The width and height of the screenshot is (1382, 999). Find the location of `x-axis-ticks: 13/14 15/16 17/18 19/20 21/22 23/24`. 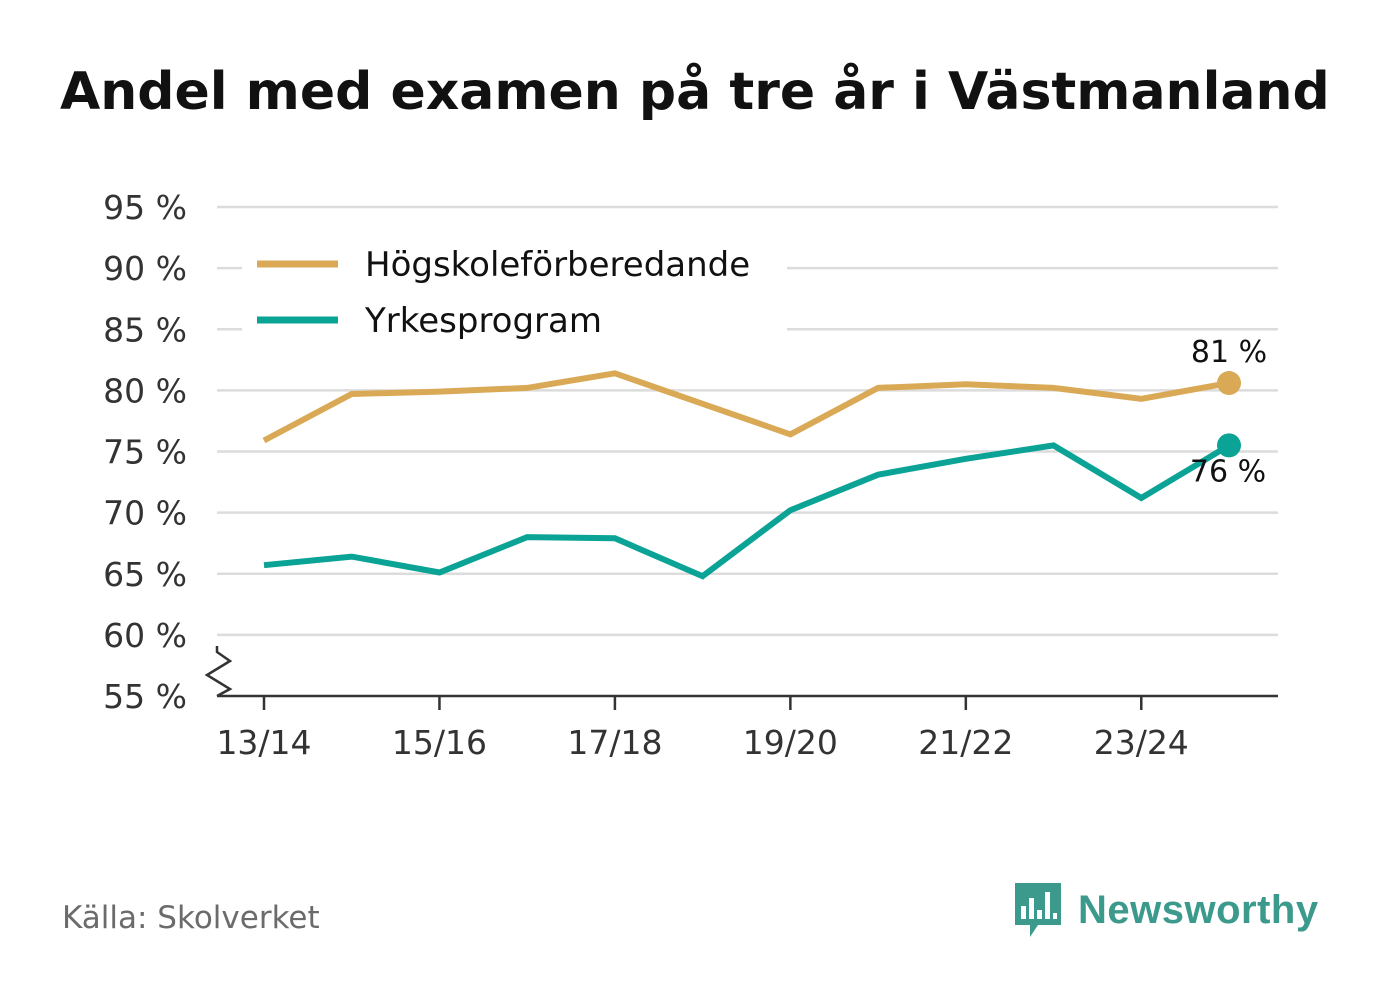

x-axis-ticks: 13/14 15/16 17/18 19/20 21/22 23/24 is located at coordinates (702, 729).